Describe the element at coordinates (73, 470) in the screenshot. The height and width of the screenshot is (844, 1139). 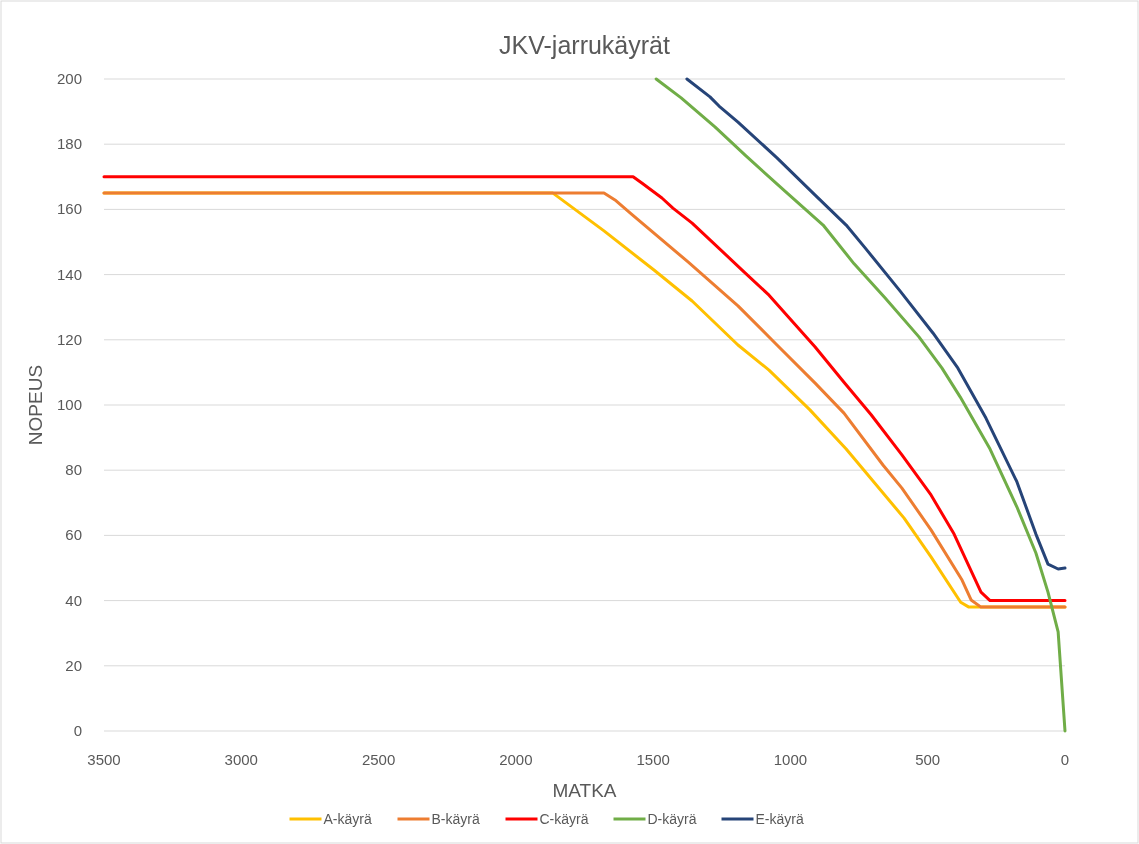
I see `y-tick-label: 80` at that location.